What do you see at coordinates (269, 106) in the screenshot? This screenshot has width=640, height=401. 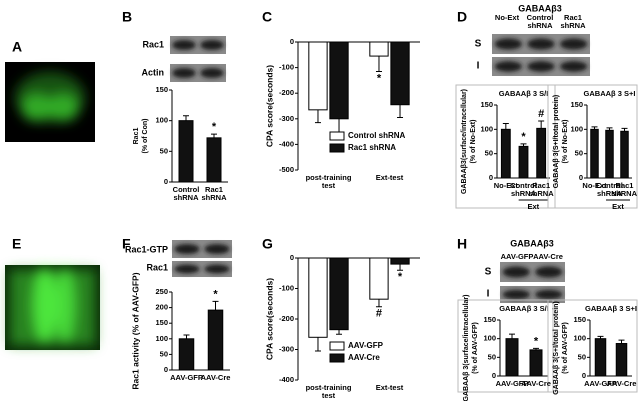 I see `y-axis-label: CPA score(seconds)` at bounding box center [269, 106].